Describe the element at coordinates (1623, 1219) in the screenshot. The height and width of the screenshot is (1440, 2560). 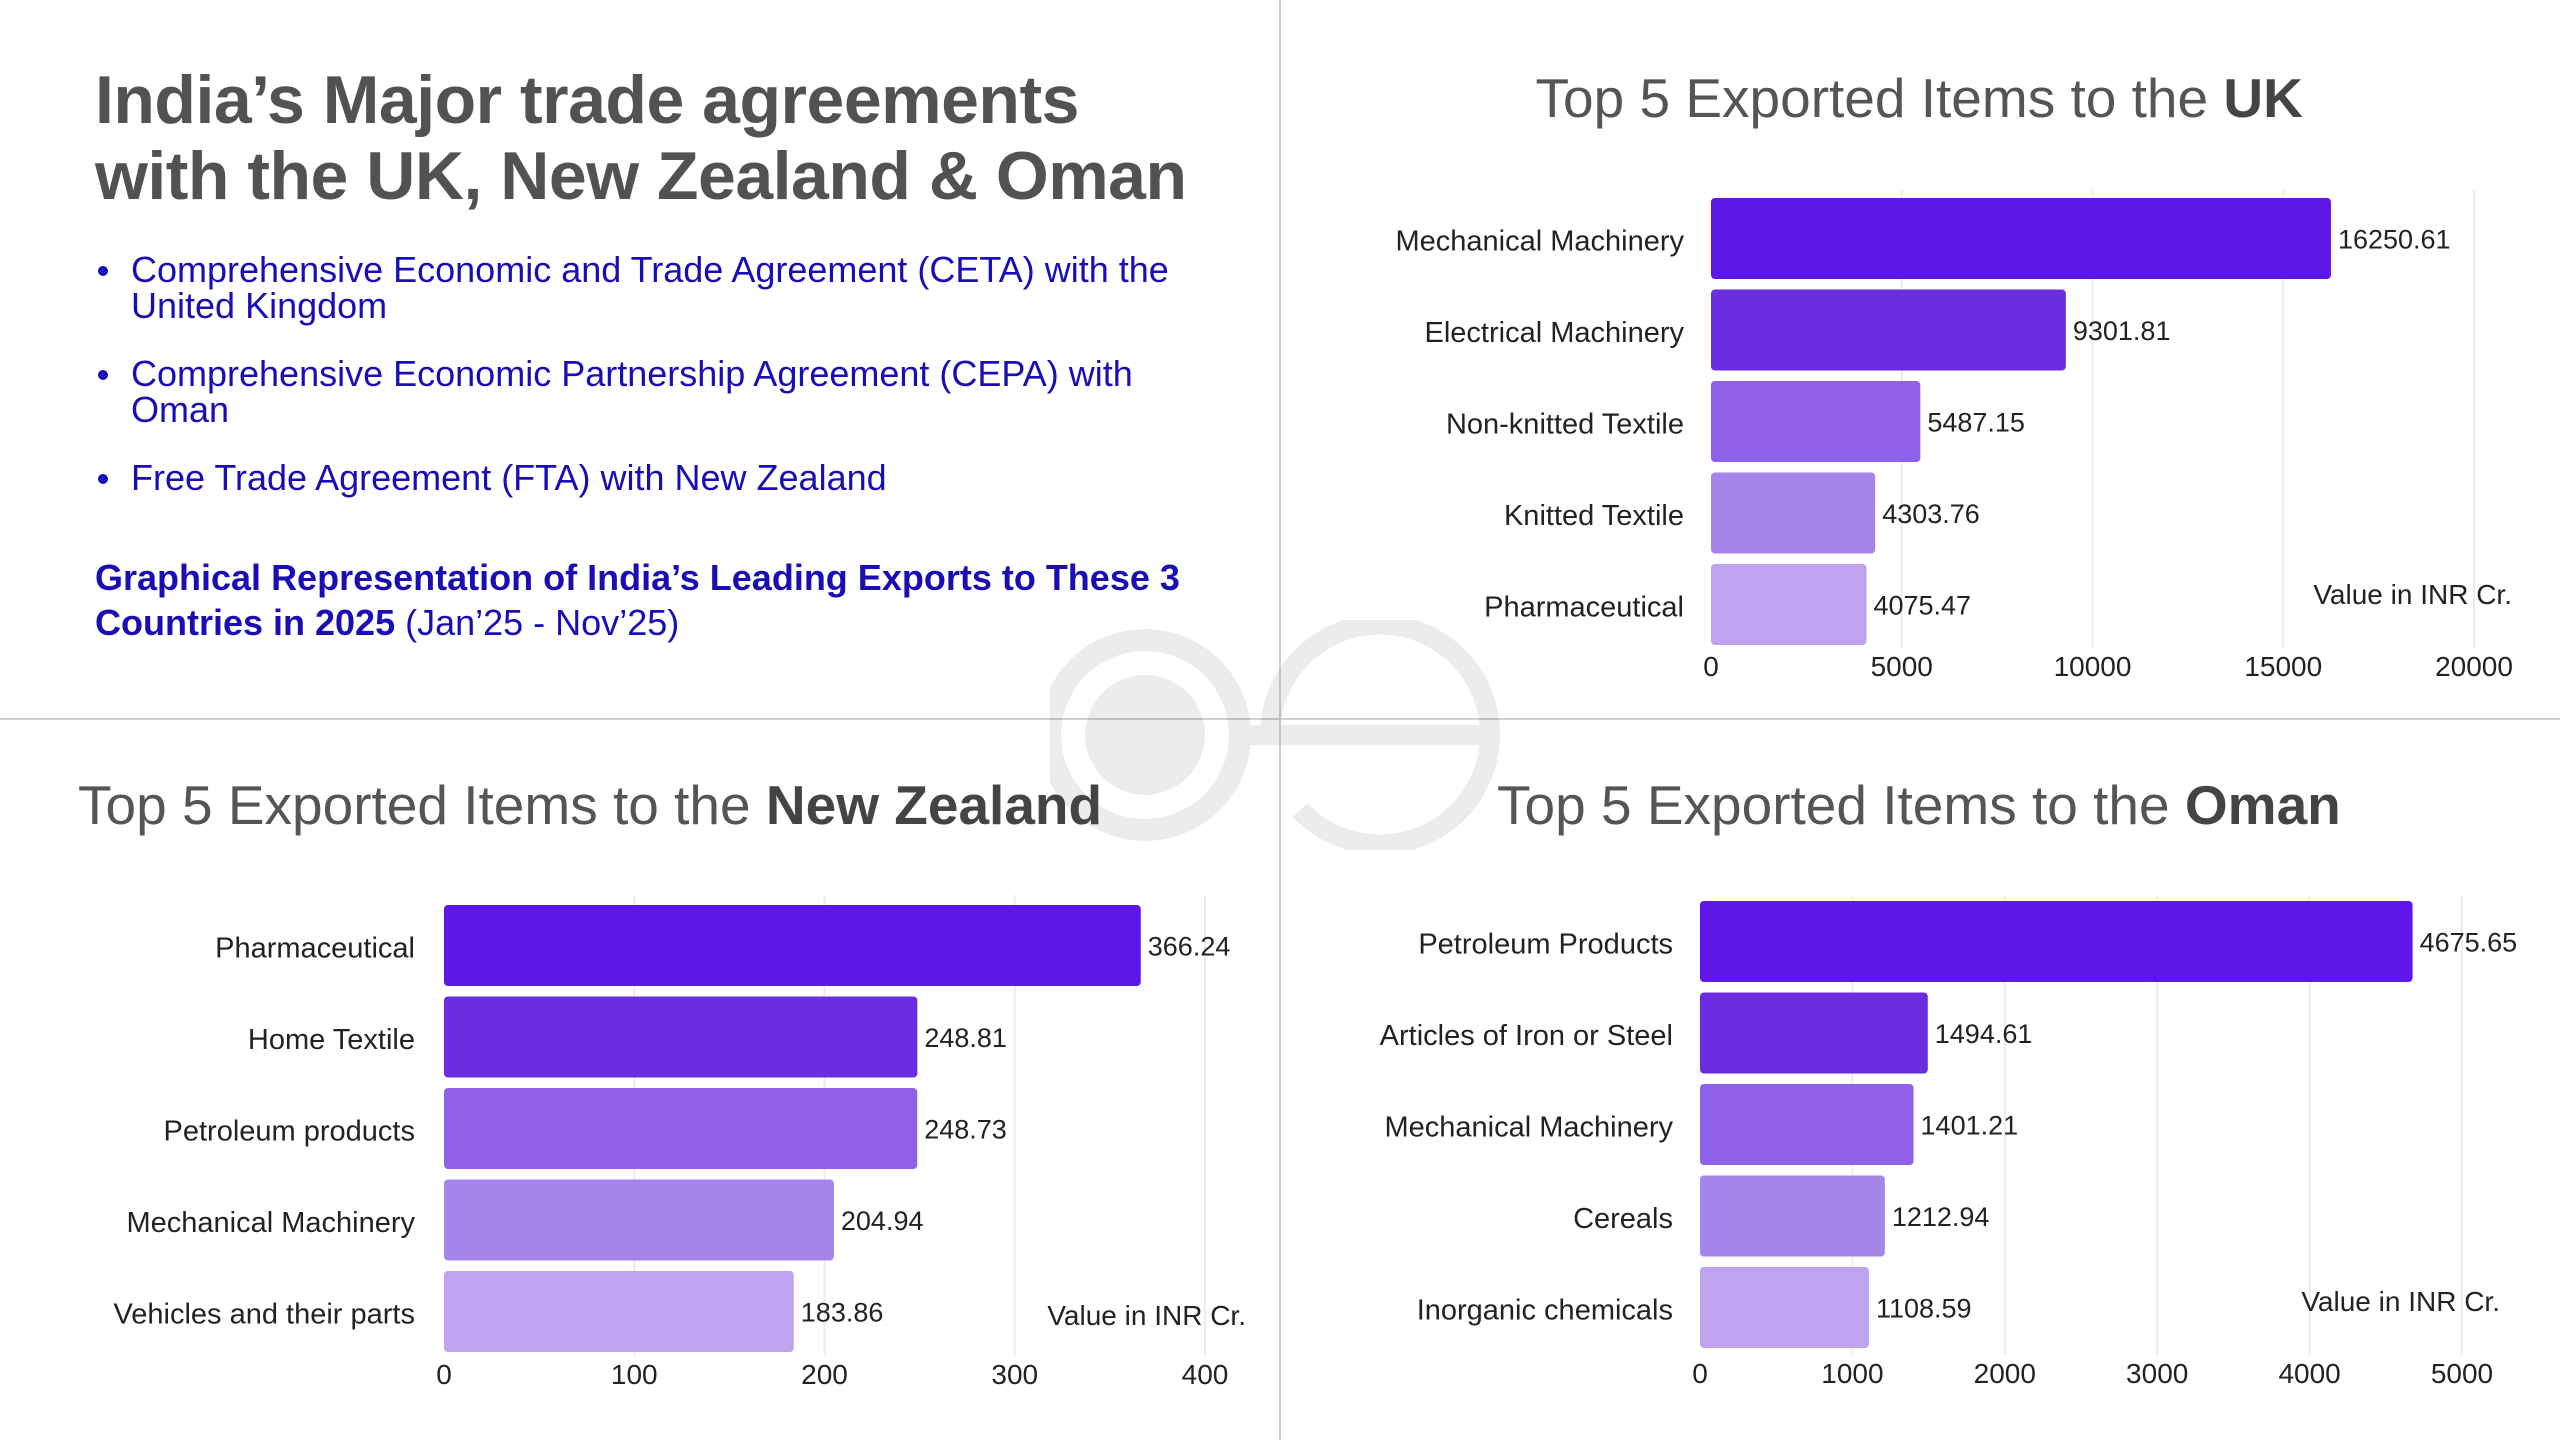
I see `category-label: Cereals` at that location.